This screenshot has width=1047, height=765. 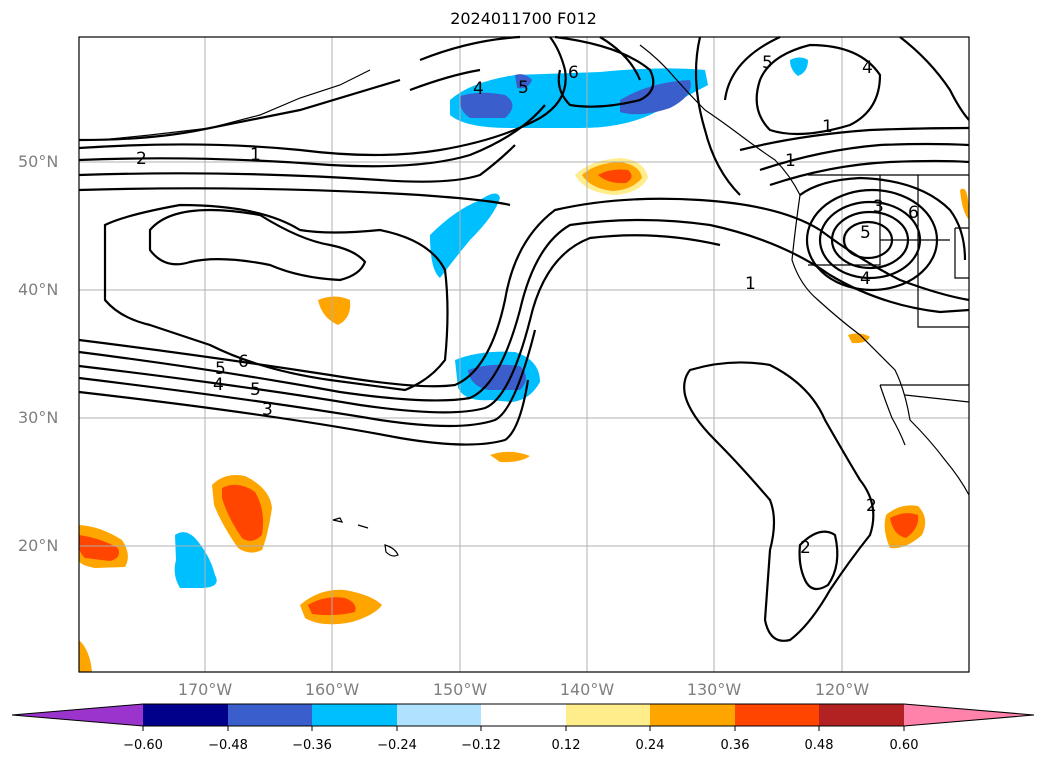 I want to click on colorbar-tick-label: 0.36, so click(x=735, y=745).